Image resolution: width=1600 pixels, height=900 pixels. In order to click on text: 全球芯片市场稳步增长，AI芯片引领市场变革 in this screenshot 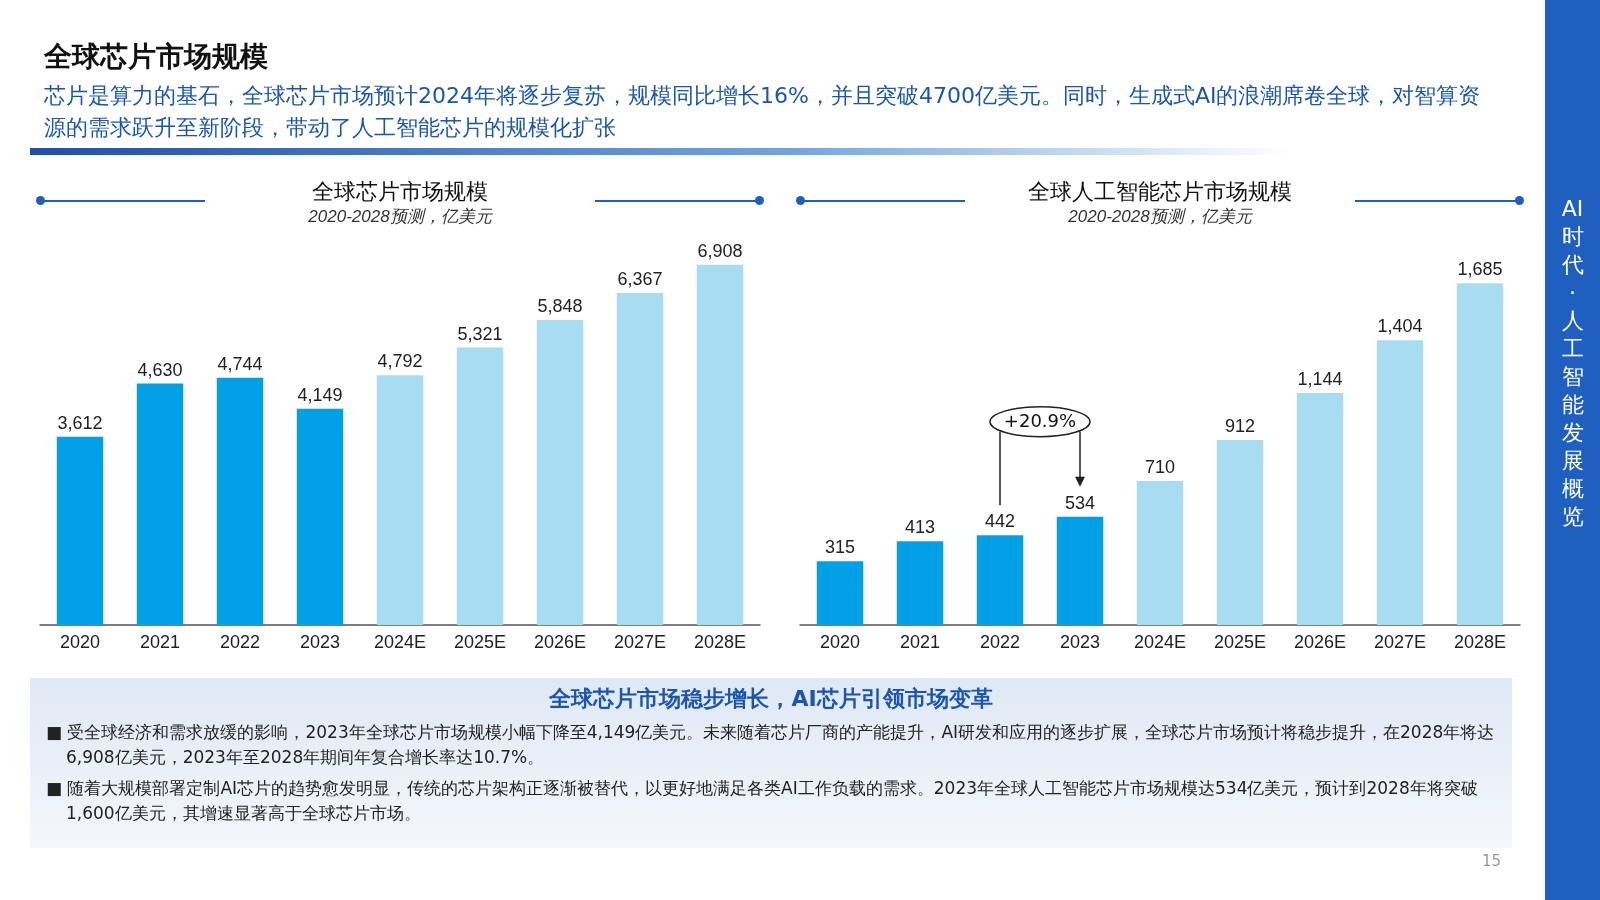, I will do `click(771, 699)`.